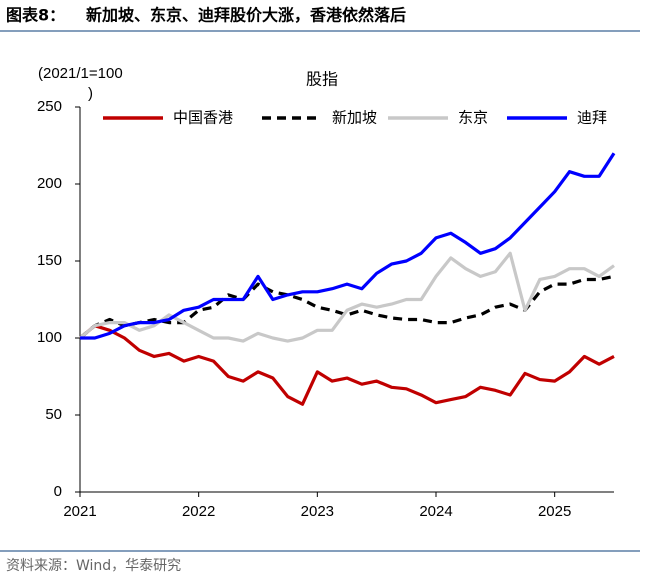  Describe the element at coordinates (322, 79) in the screenshot. I see `chart-subtitle: 股指` at that location.